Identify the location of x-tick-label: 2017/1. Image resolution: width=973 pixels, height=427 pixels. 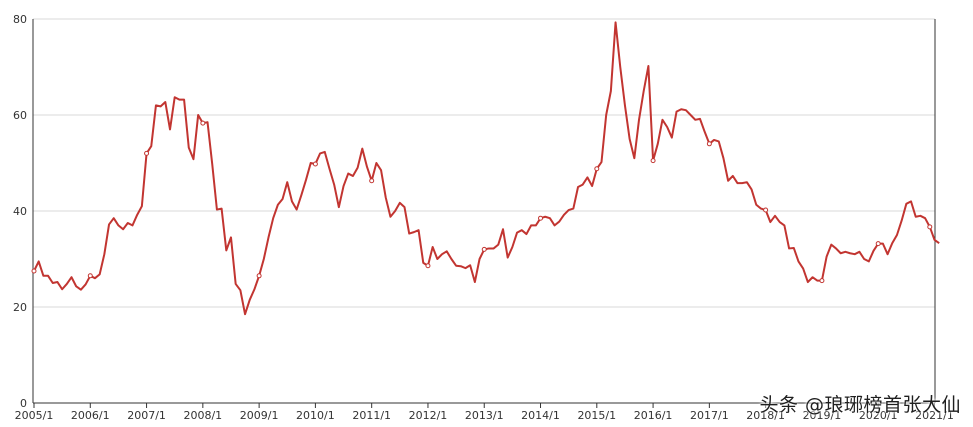
(709, 415).